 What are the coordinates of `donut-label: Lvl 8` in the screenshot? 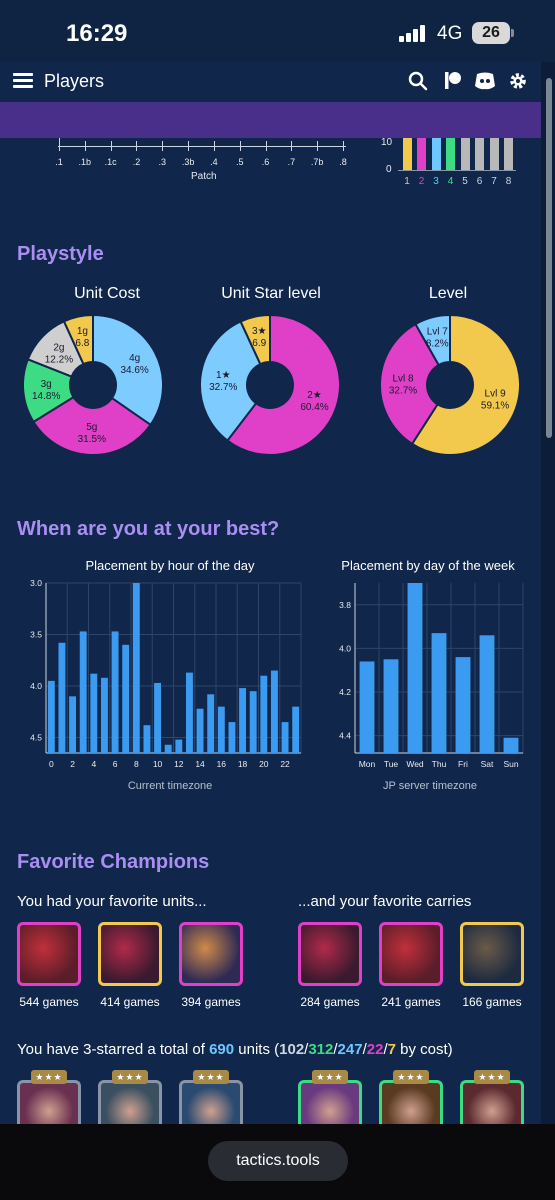 It's located at (403, 379).